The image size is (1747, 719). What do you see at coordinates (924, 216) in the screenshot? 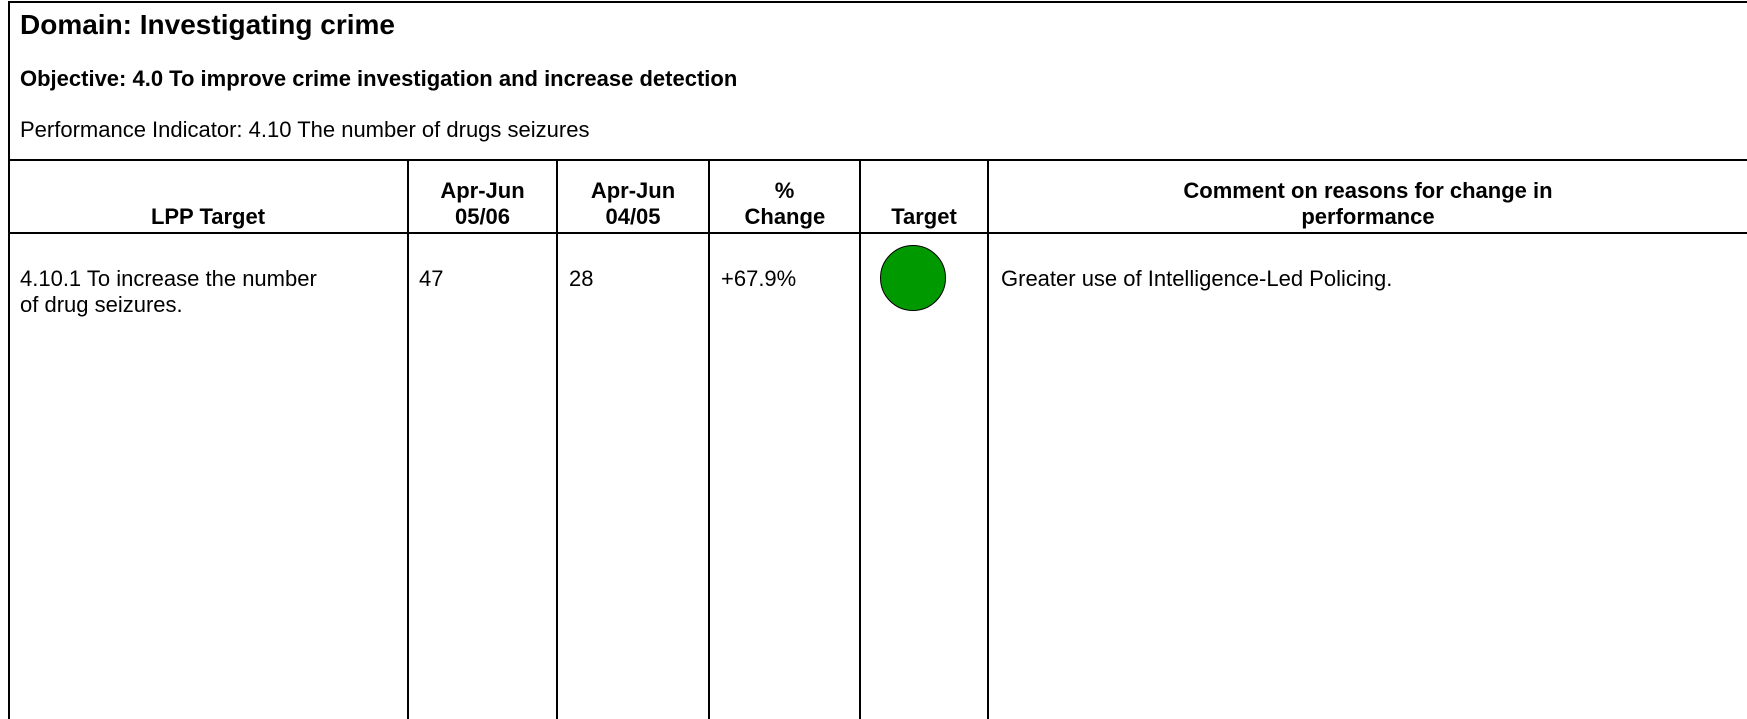
I see `header-text: Target` at bounding box center [924, 216].